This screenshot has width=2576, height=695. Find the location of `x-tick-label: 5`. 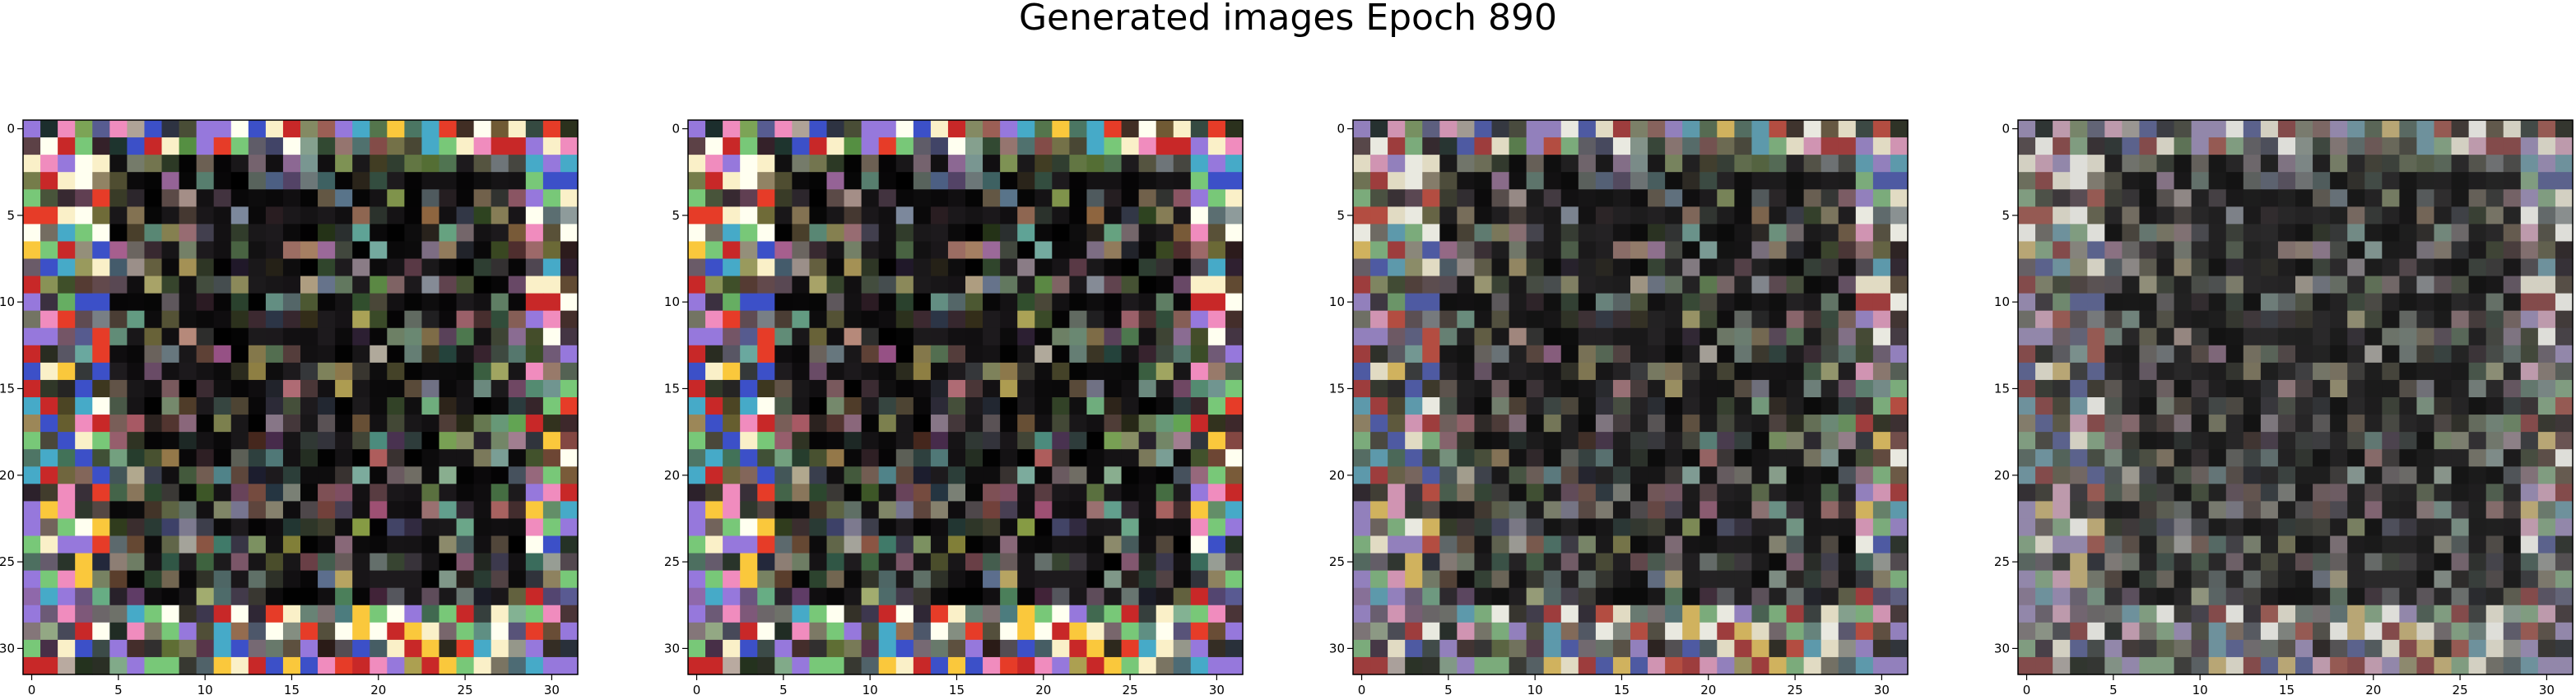

x-tick-label: 5 is located at coordinates (119, 689).